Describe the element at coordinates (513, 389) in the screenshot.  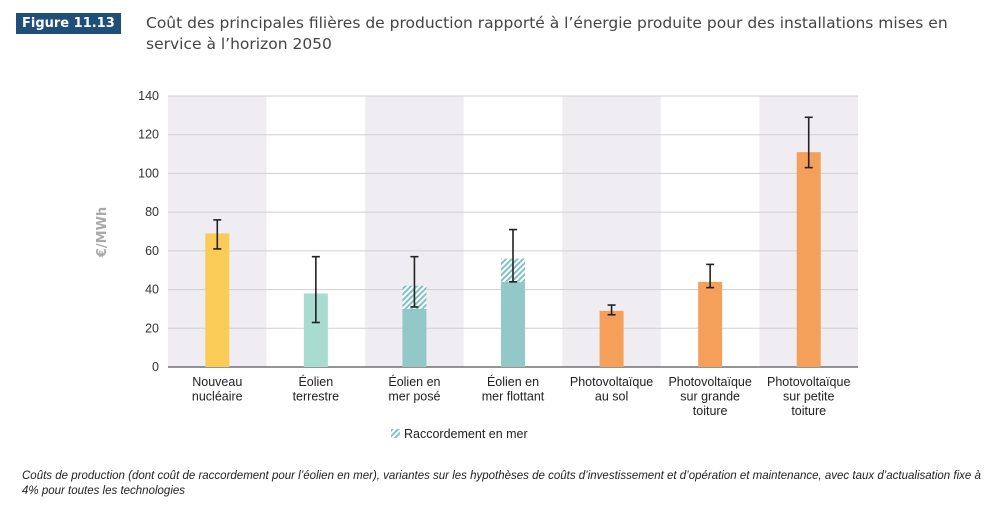
I see `category-label: Éolien en mer flottant` at that location.